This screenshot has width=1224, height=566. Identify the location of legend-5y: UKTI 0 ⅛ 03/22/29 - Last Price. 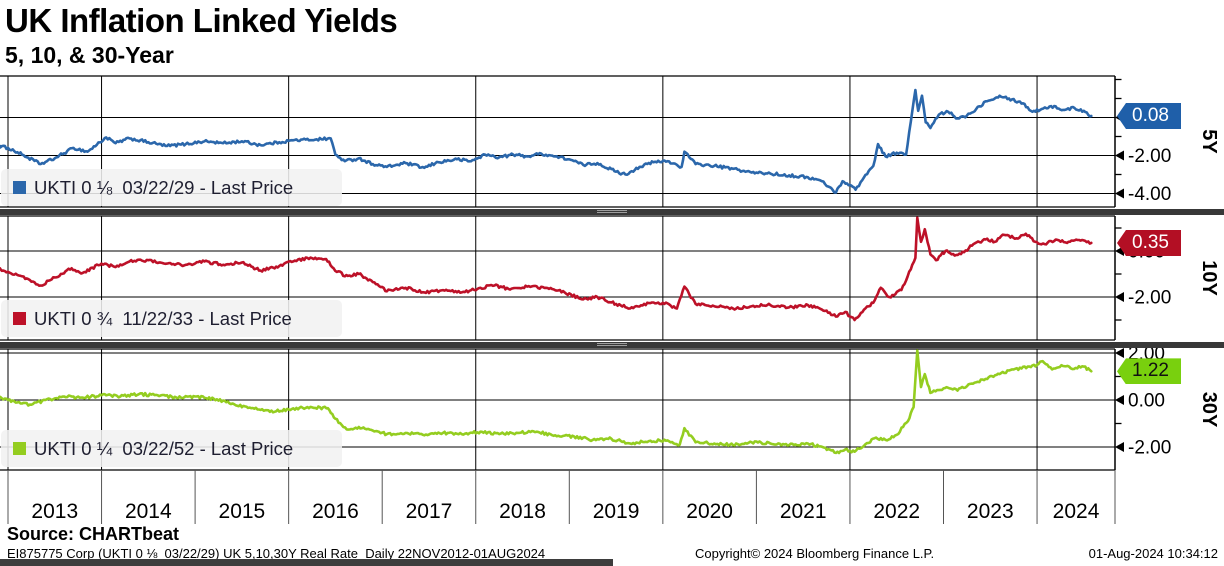
(171, 187).